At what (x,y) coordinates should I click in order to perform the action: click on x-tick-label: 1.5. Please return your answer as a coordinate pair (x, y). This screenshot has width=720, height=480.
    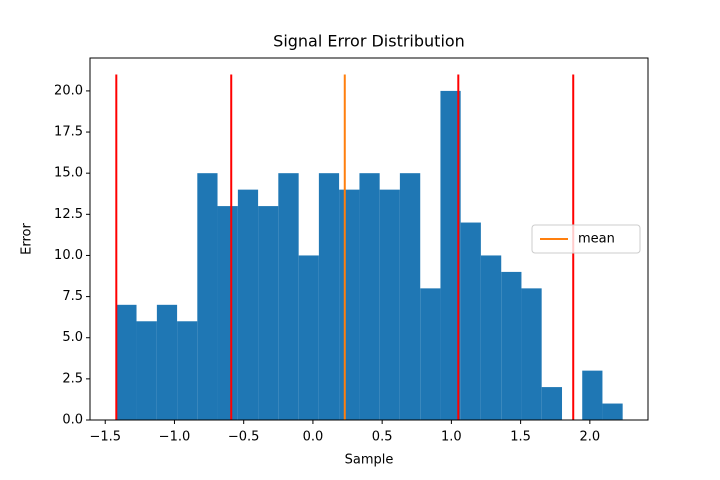
    Looking at the image, I should click on (520, 437).